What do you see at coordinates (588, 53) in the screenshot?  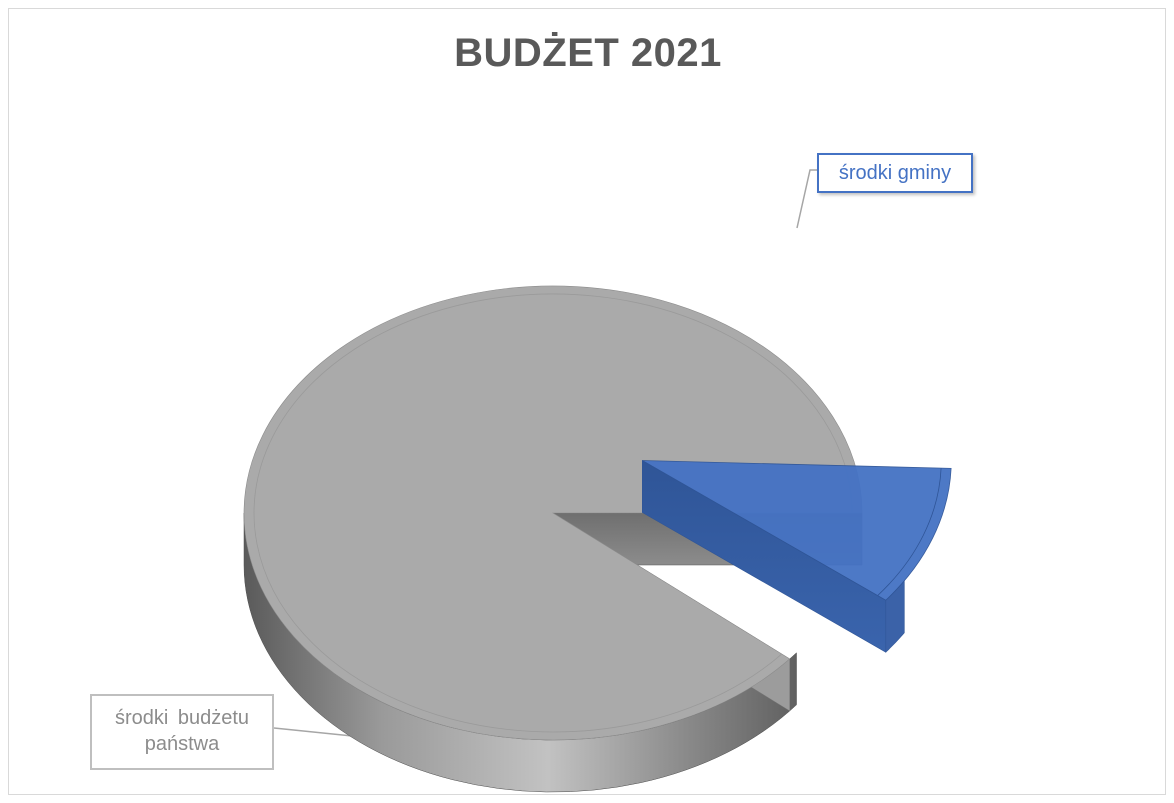 I see `chart-title: BUDŻET 2021` at bounding box center [588, 53].